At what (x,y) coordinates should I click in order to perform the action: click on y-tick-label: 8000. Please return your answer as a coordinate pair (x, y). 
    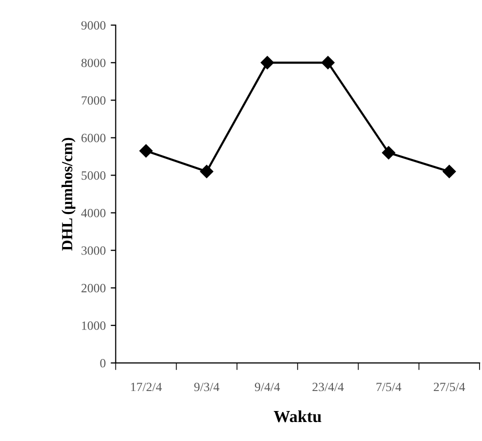
    Looking at the image, I should click on (93, 63).